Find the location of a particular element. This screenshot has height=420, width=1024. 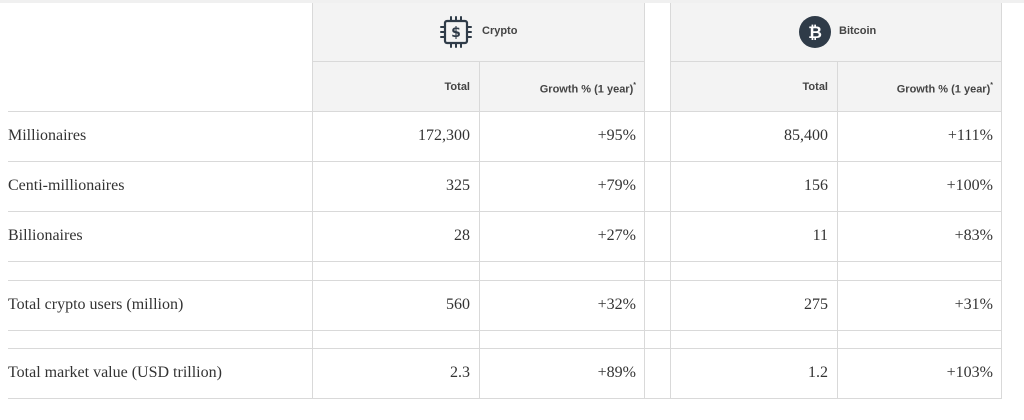

cell-bitcoin-growth: +103% is located at coordinates (969, 372).